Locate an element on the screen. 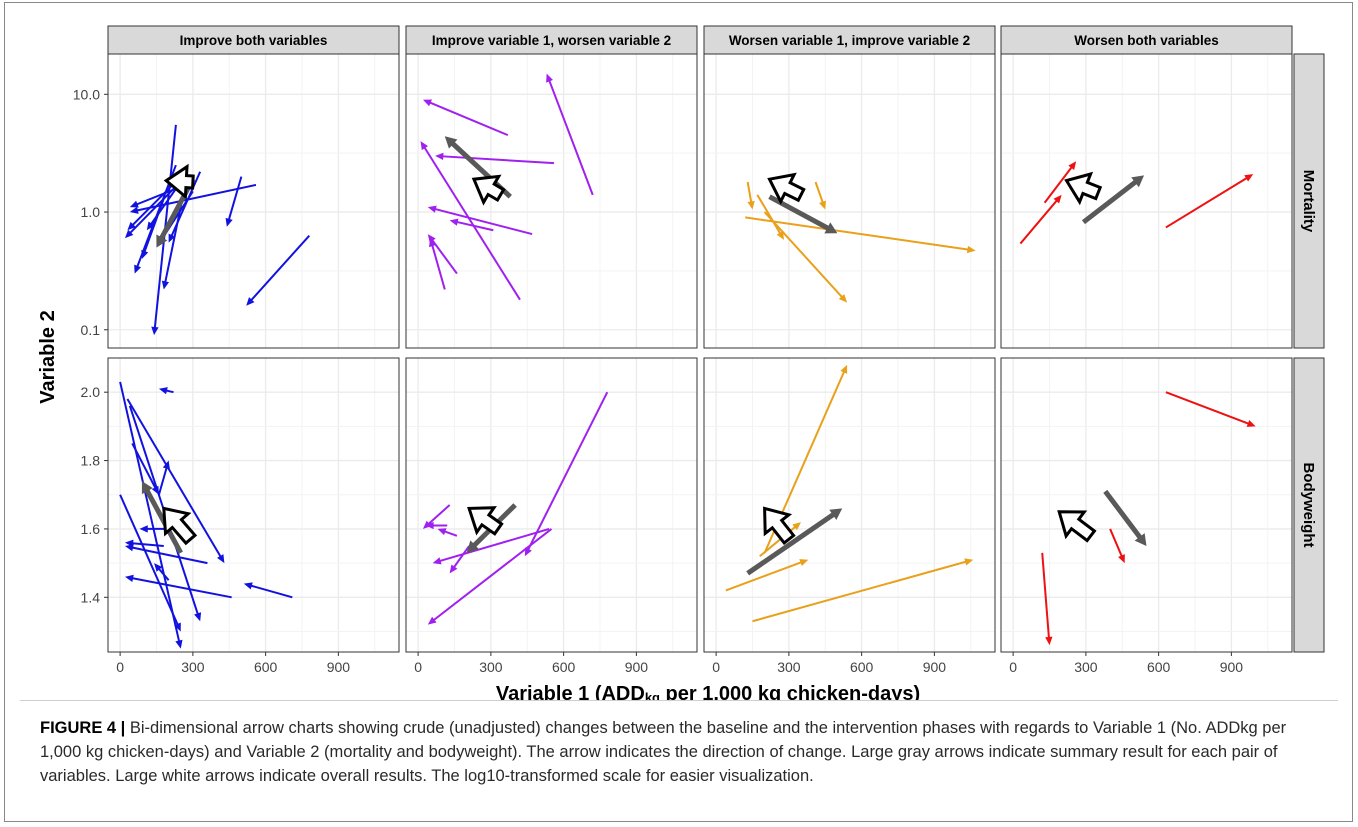 This screenshot has width=1358, height=827. row-strip-label: Bodyweight is located at coordinates (1308, 505).